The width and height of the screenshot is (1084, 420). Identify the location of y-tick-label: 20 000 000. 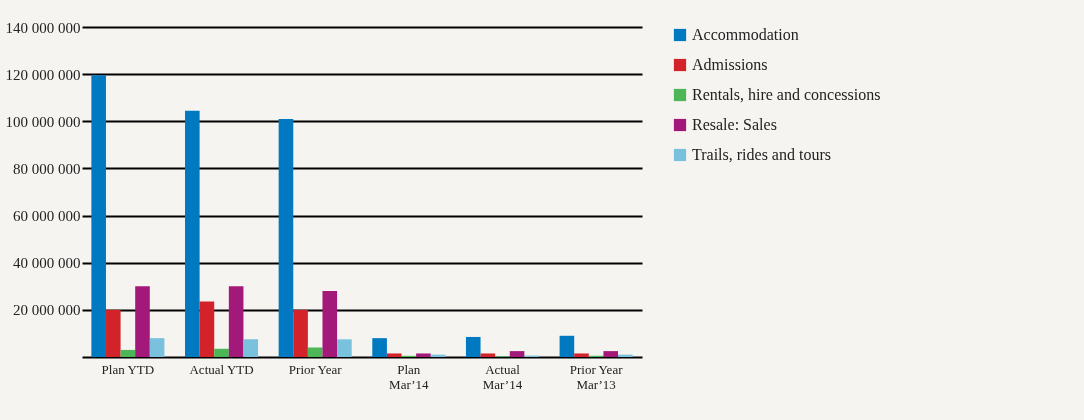
(47, 310).